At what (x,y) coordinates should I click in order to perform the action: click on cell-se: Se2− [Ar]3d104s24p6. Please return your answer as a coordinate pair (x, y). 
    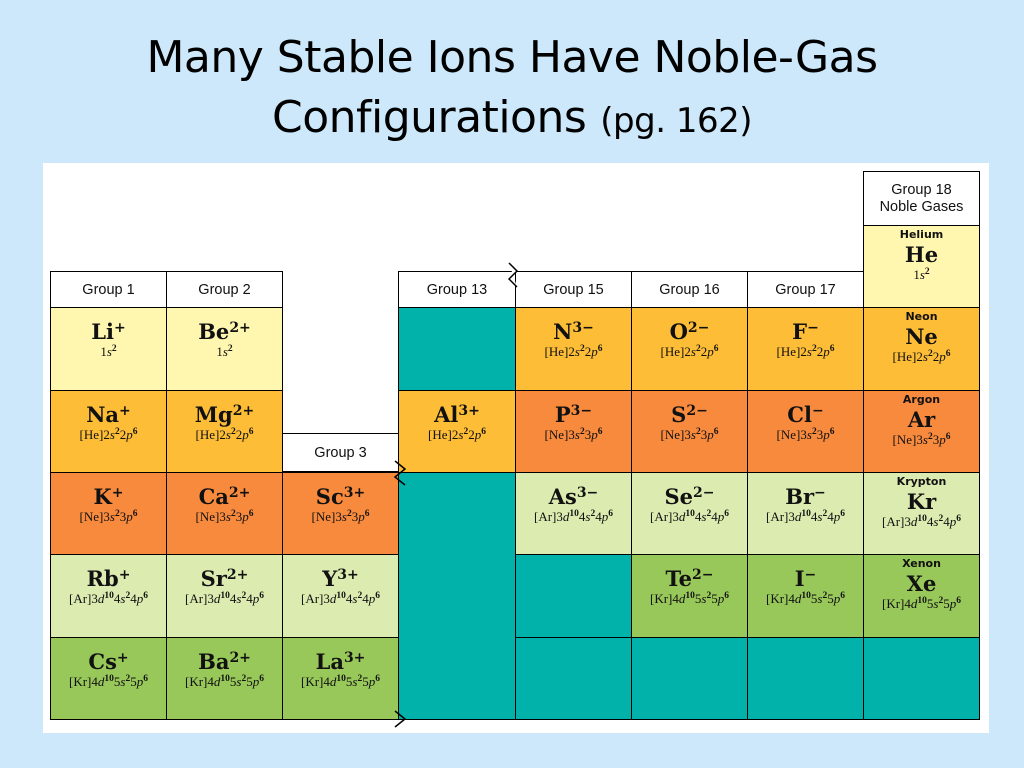
    Looking at the image, I should click on (689, 513).